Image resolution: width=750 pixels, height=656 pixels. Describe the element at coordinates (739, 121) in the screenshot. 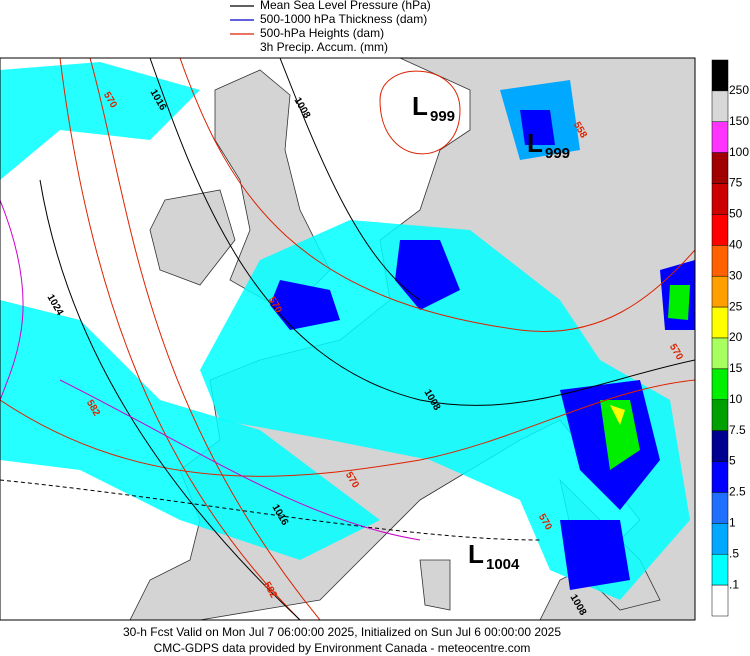

I see `colorbar-label: 150` at that location.